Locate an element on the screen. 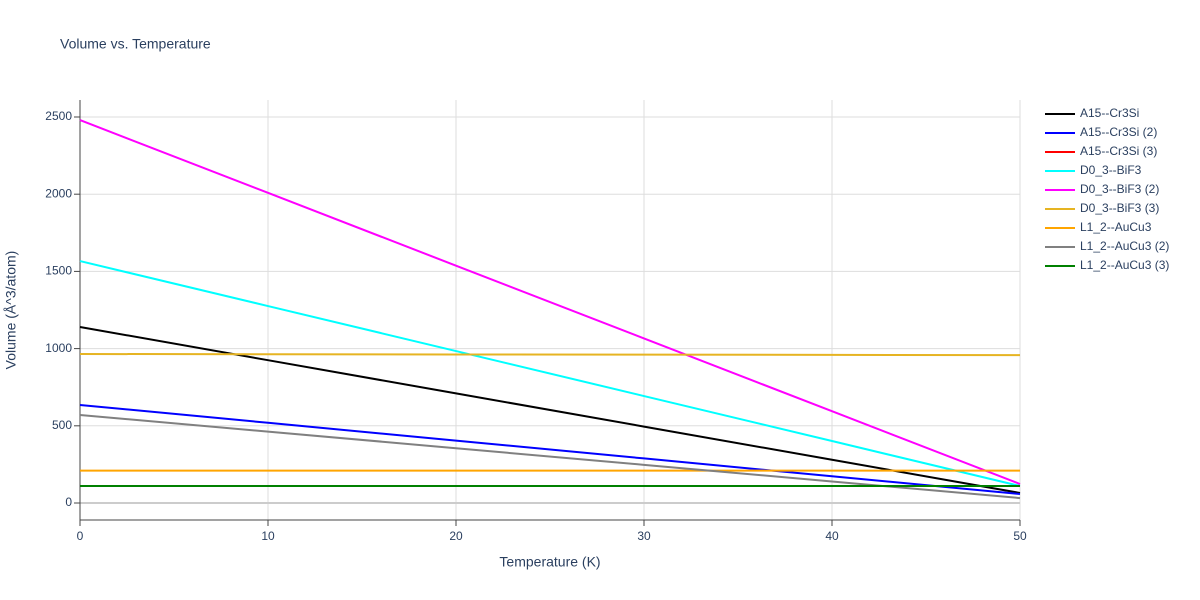 This screenshot has height=600, width=1200. x-tick-label: 50 is located at coordinates (1020, 536).